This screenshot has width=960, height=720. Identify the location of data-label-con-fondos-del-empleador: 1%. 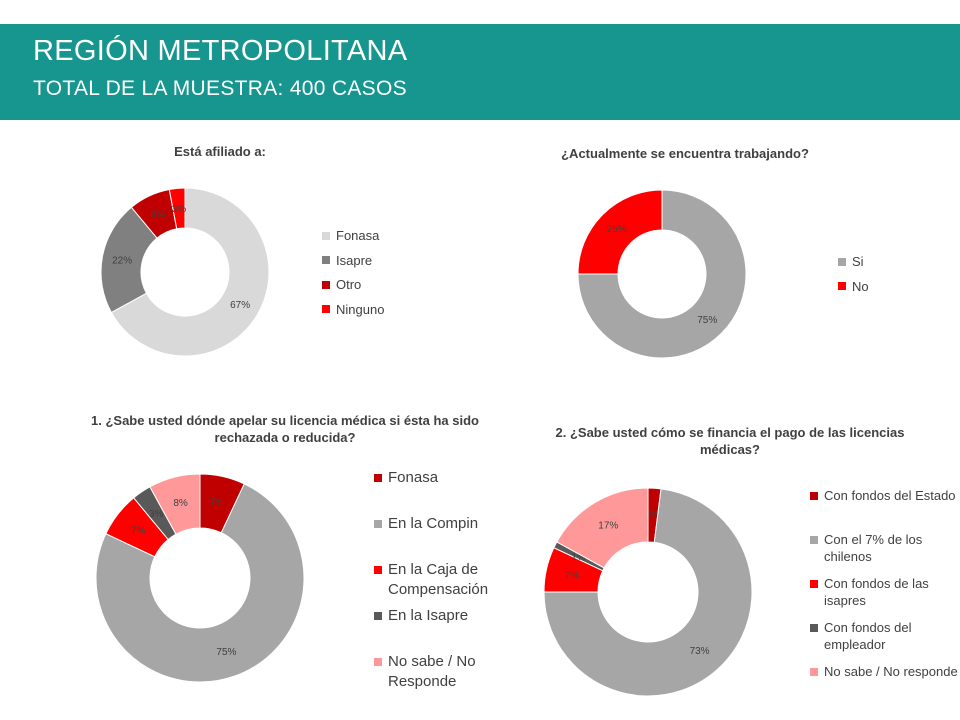
(578, 557).